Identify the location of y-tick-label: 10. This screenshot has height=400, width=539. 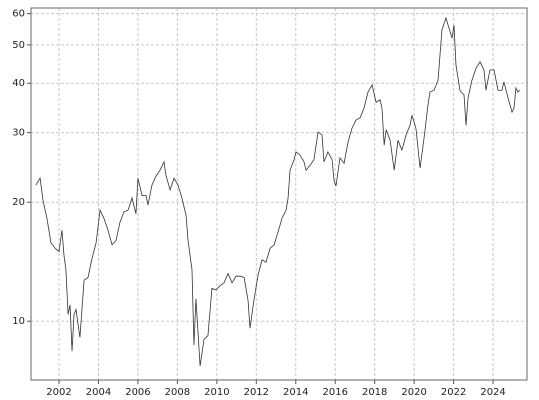
(18, 321).